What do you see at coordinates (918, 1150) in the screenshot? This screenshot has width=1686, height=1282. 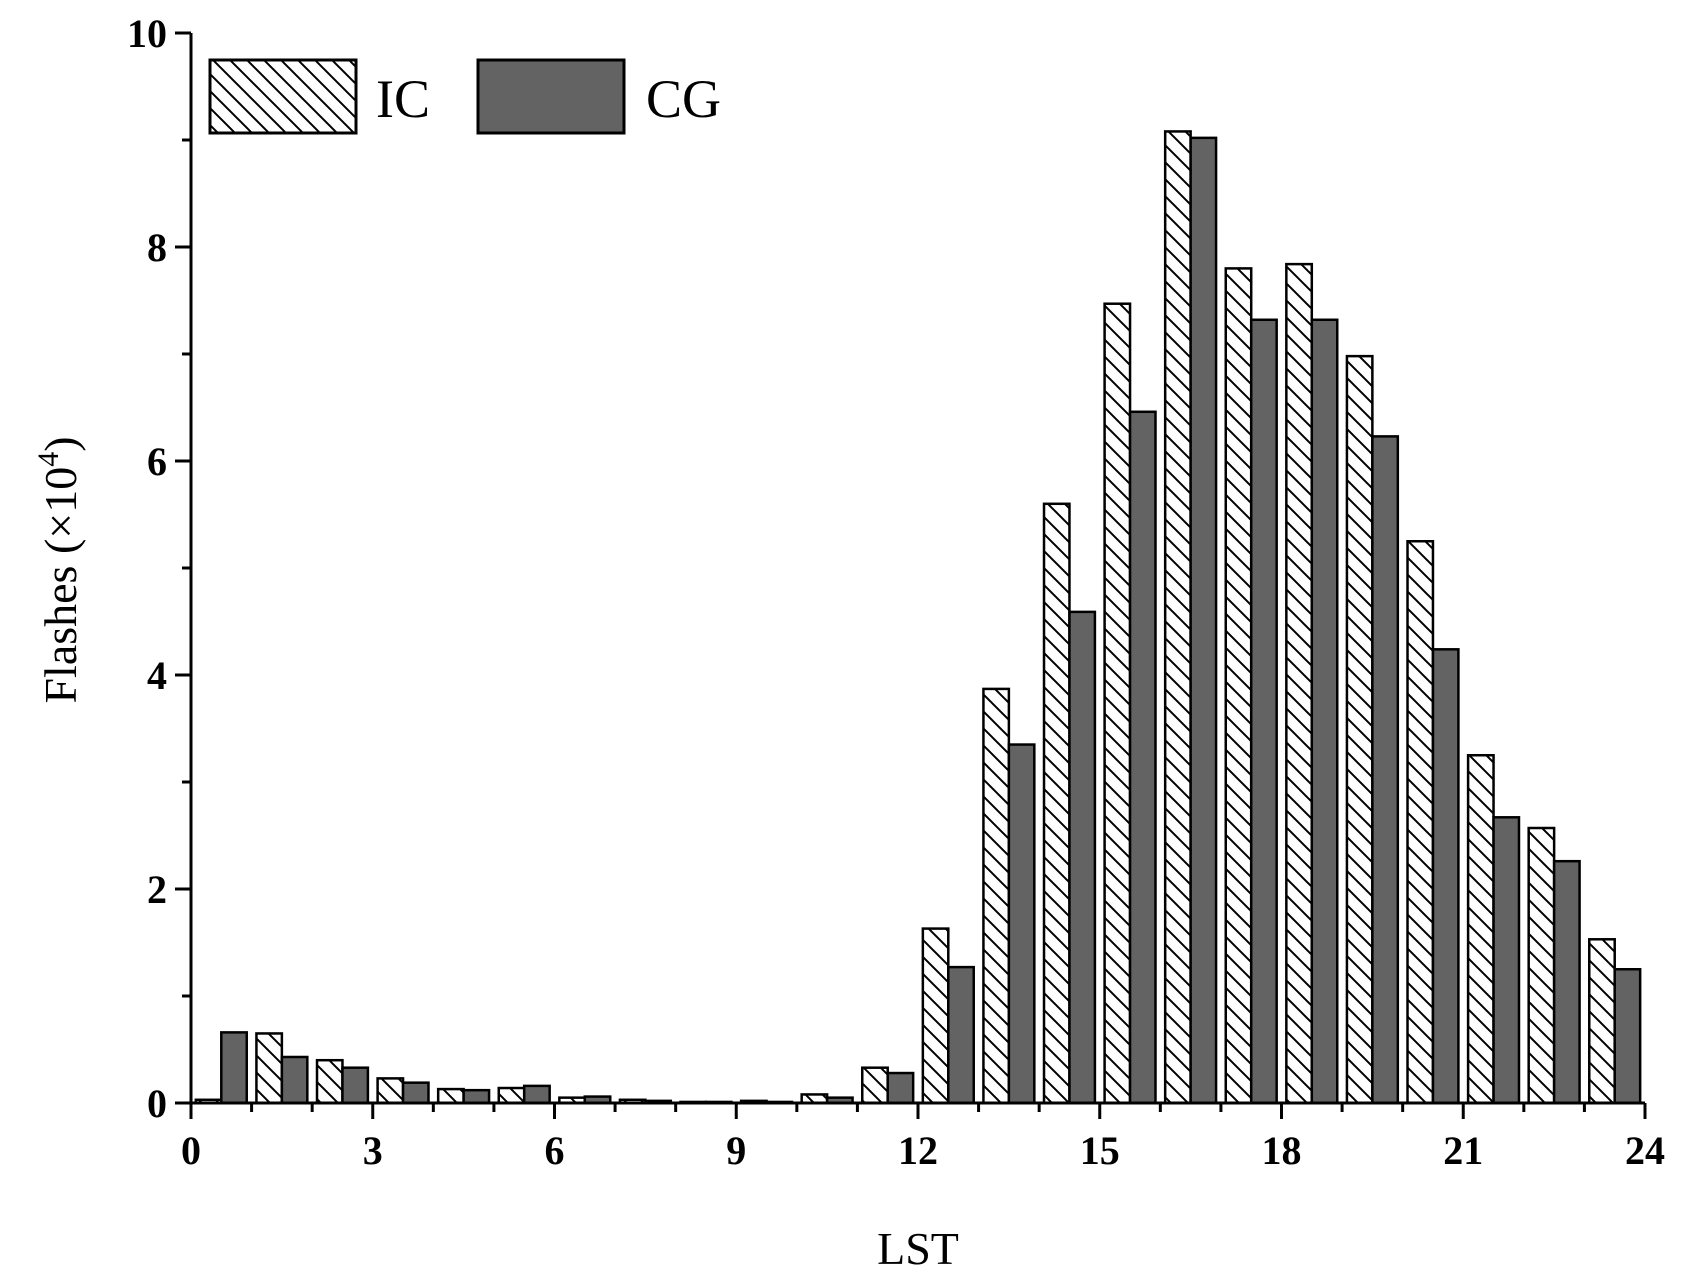 I see `x-tick-label: 12` at bounding box center [918, 1150].